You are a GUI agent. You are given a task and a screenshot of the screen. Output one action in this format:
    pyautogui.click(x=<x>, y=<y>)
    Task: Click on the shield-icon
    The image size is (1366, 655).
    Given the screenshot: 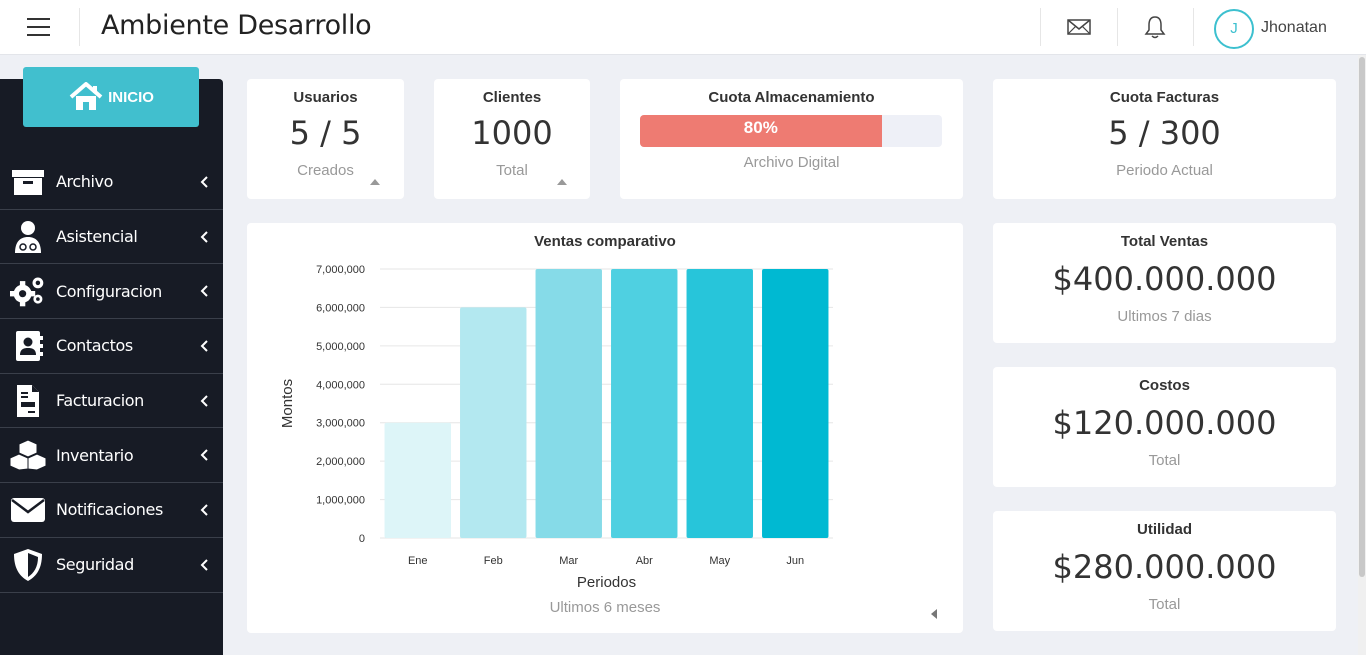 What is the action you would take?
    pyautogui.click(x=28, y=565)
    